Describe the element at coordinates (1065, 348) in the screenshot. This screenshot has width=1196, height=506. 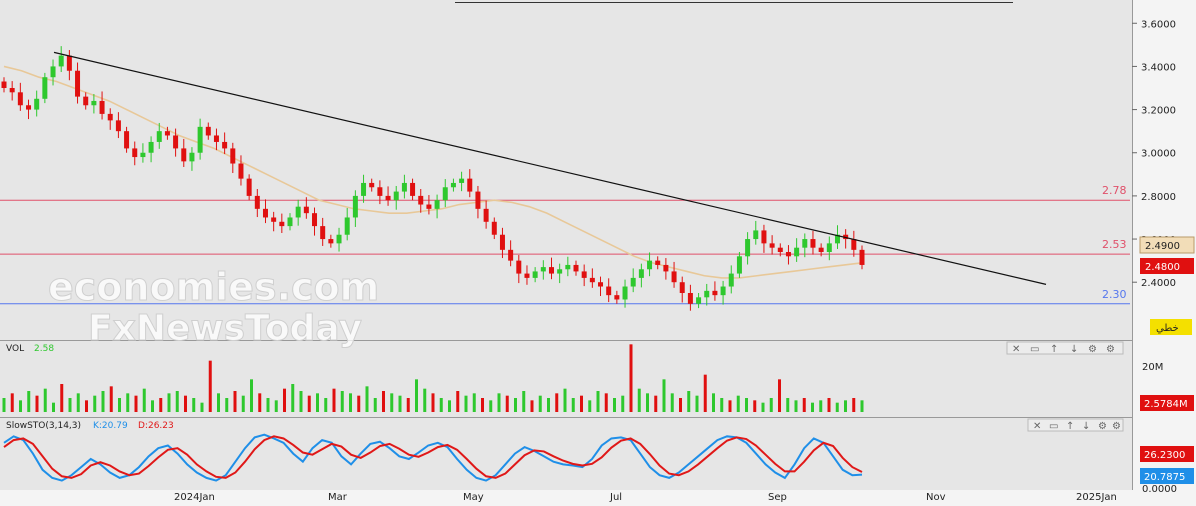
I see `volume-panel-controls: ✕ ▭ ↑ ↓ ⚙ ⚙` at that location.